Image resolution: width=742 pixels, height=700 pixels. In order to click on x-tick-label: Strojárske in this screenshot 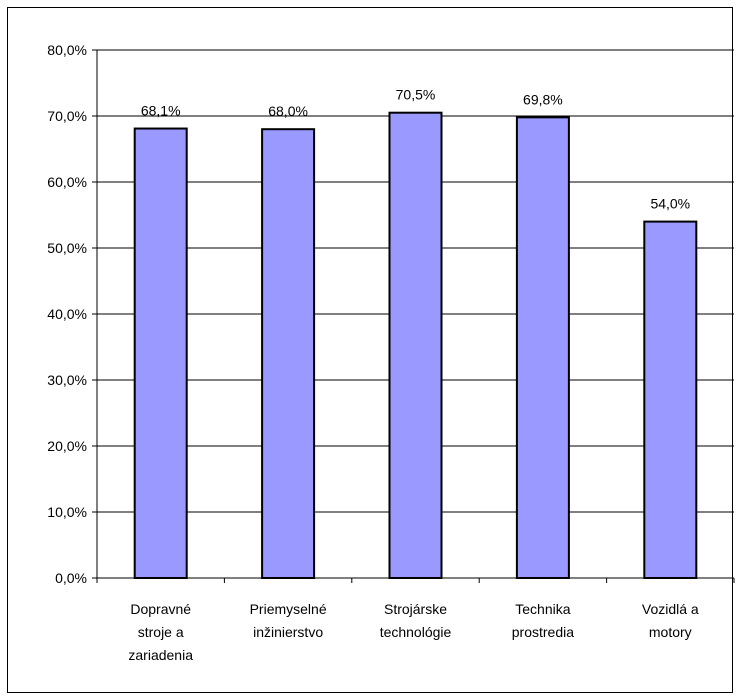, I will do `click(415, 609)`.